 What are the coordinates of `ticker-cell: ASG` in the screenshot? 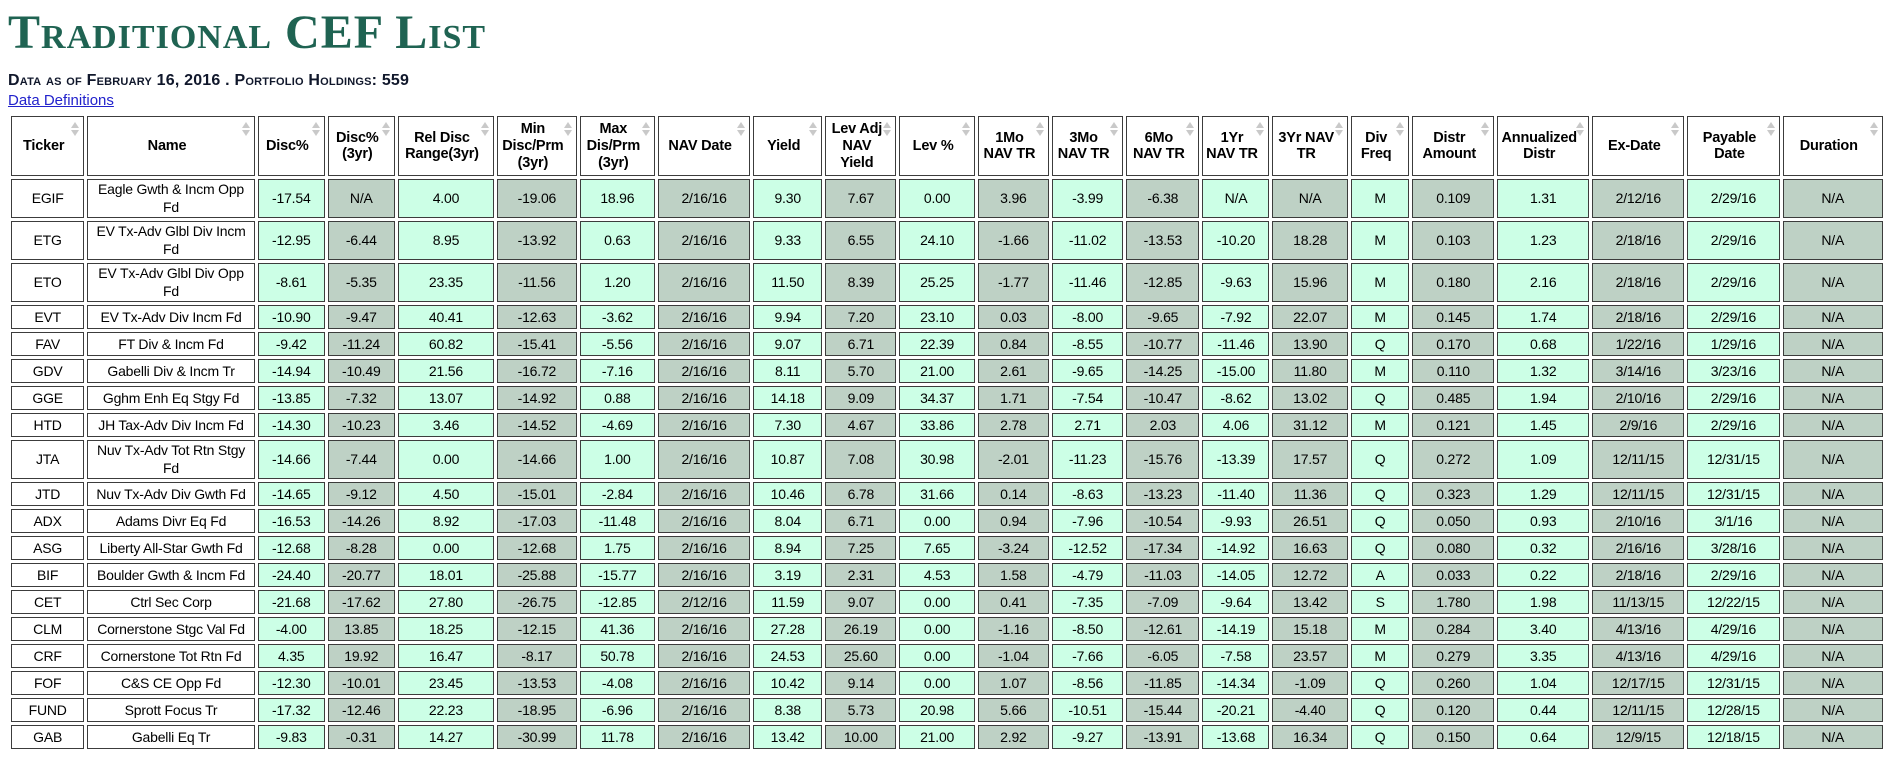 It's located at (48, 548).